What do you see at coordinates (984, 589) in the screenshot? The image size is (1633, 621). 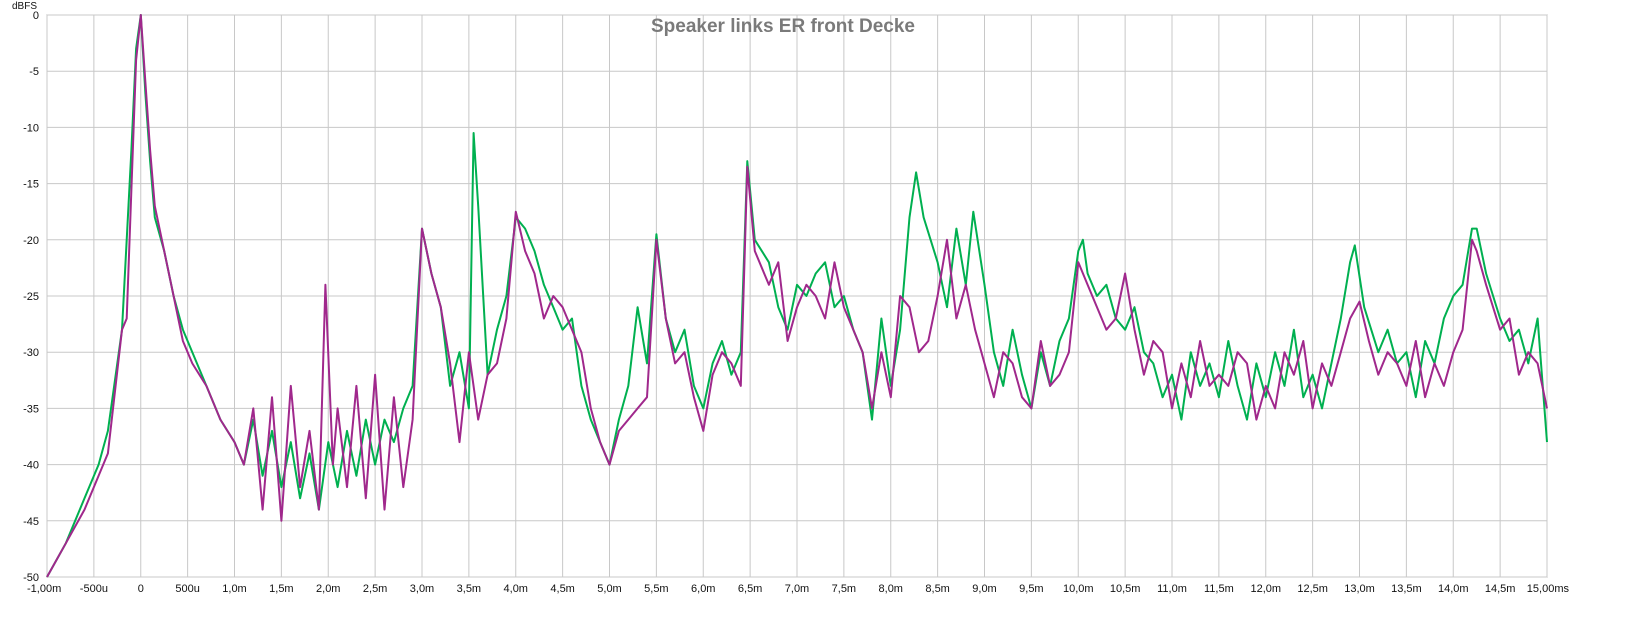 I see `x-tick-label: 9,0m` at bounding box center [984, 589].